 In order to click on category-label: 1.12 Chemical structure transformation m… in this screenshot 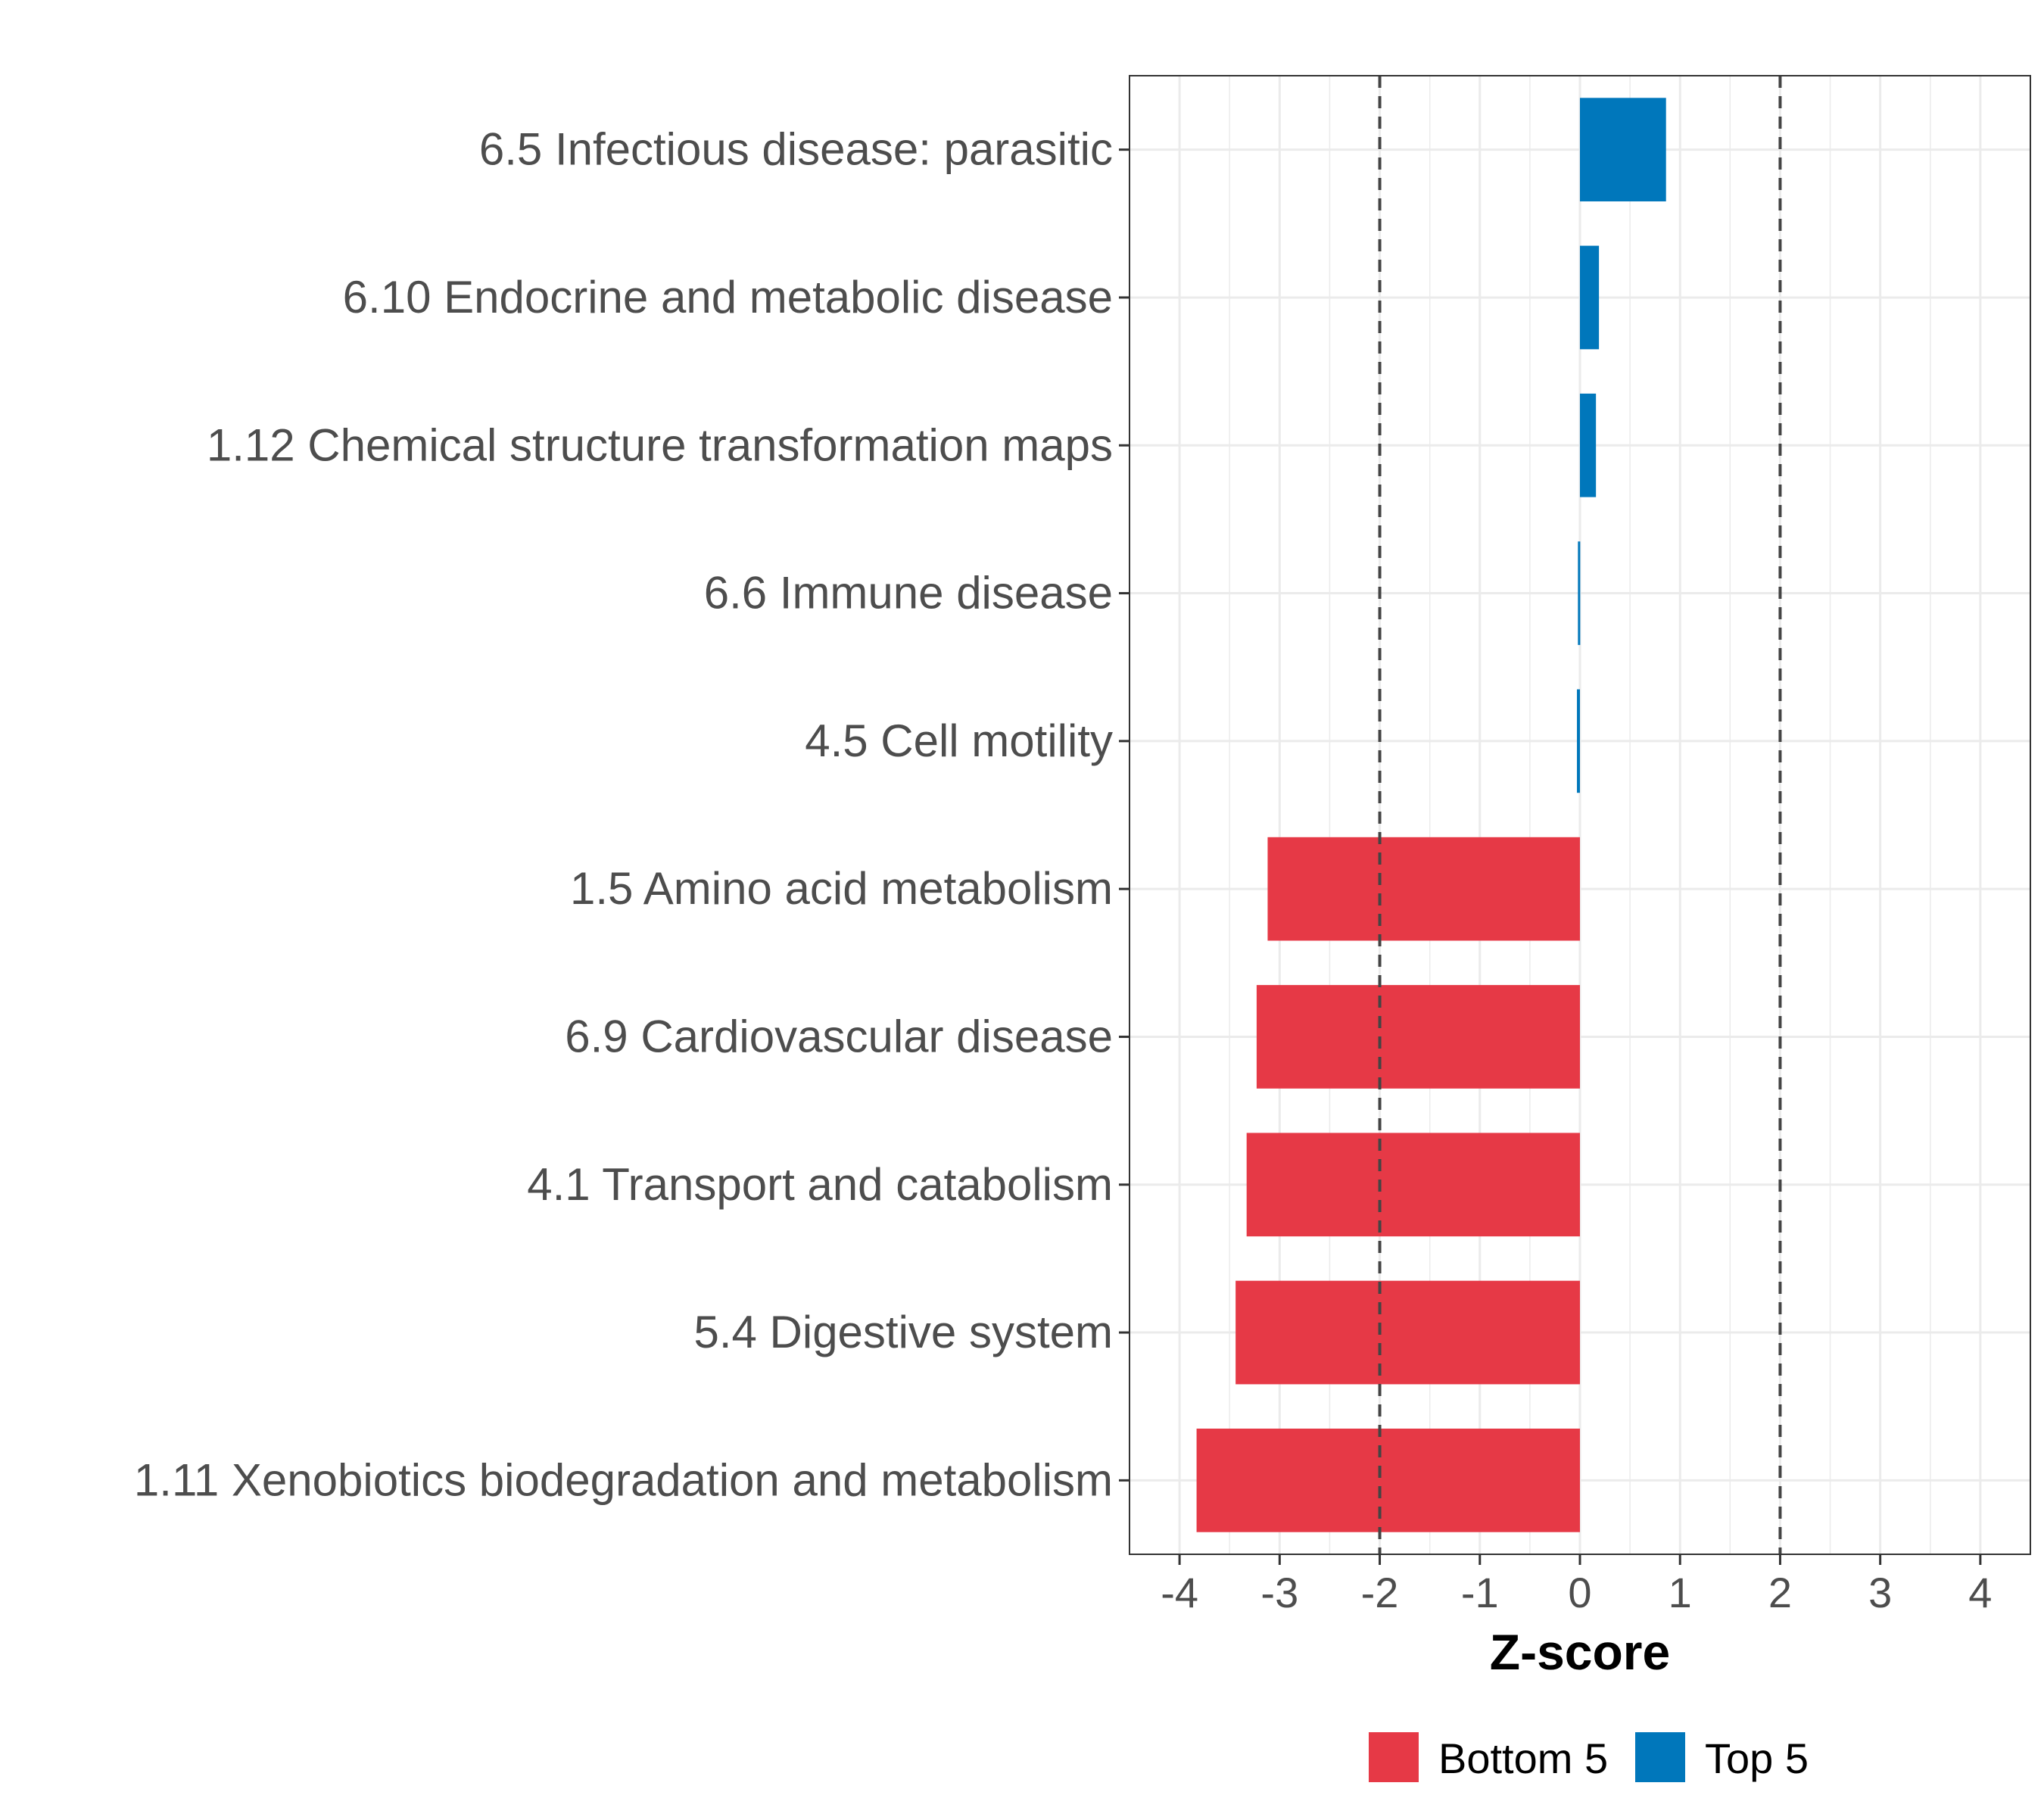, I will do `click(660, 444)`.